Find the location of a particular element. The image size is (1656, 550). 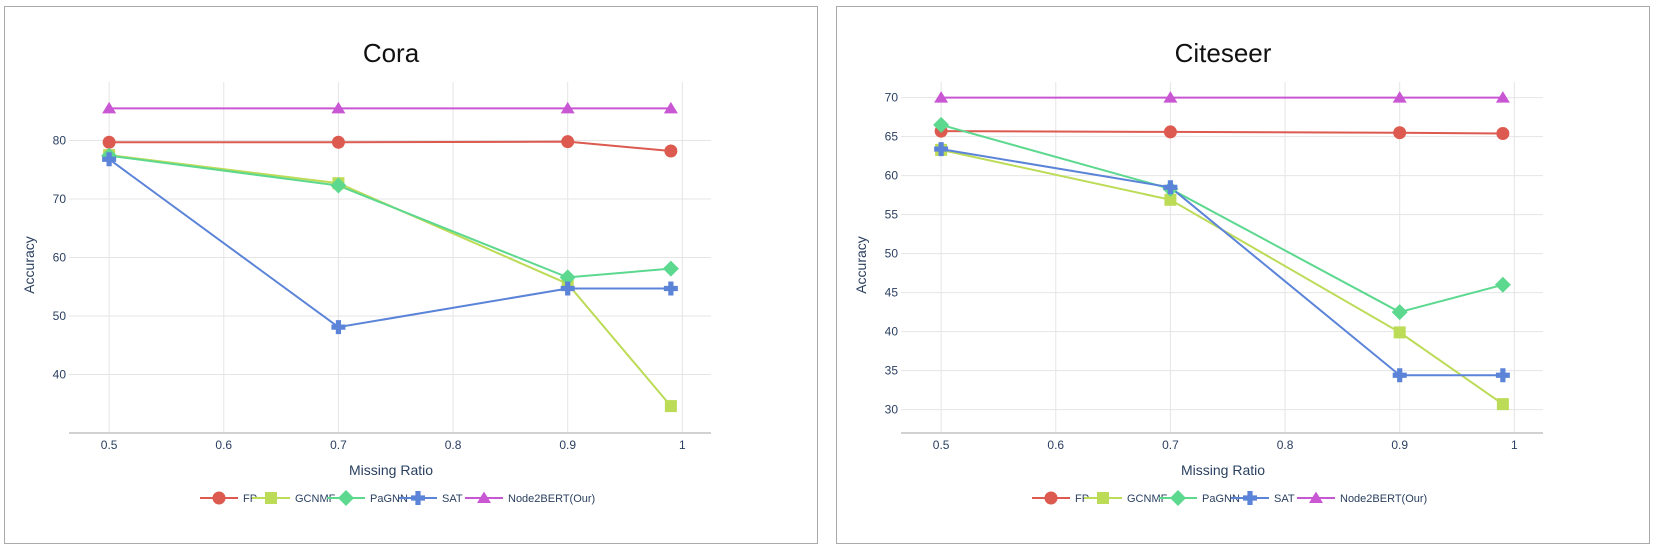

chart-title: Citeseer is located at coordinates (1223, 53).